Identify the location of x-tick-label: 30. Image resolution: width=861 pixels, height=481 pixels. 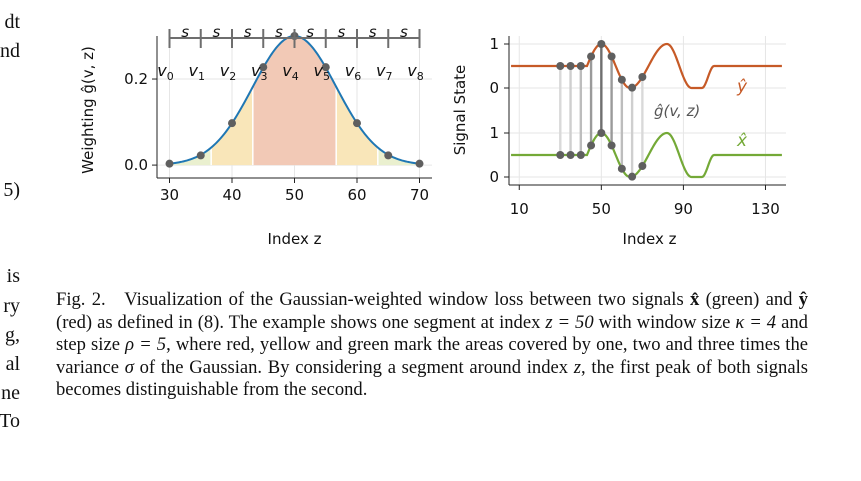
(169, 195).